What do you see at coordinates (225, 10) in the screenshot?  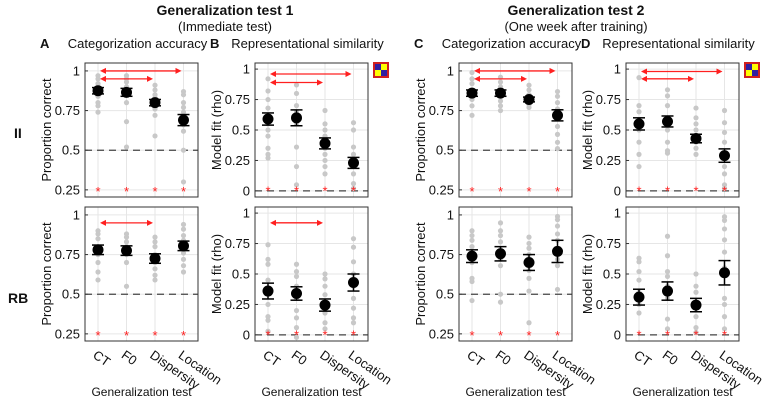 I see `header-title-1: Generalization test 1` at bounding box center [225, 10].